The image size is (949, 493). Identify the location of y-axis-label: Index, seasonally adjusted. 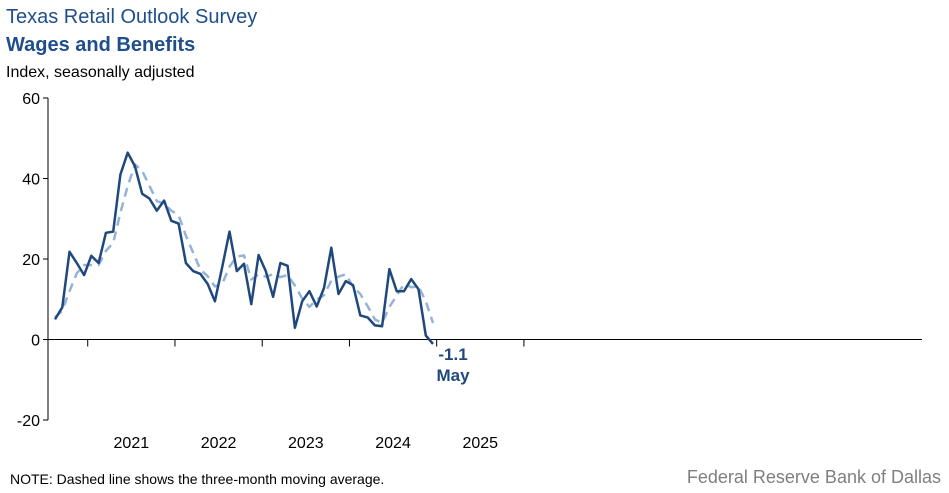
(100, 72).